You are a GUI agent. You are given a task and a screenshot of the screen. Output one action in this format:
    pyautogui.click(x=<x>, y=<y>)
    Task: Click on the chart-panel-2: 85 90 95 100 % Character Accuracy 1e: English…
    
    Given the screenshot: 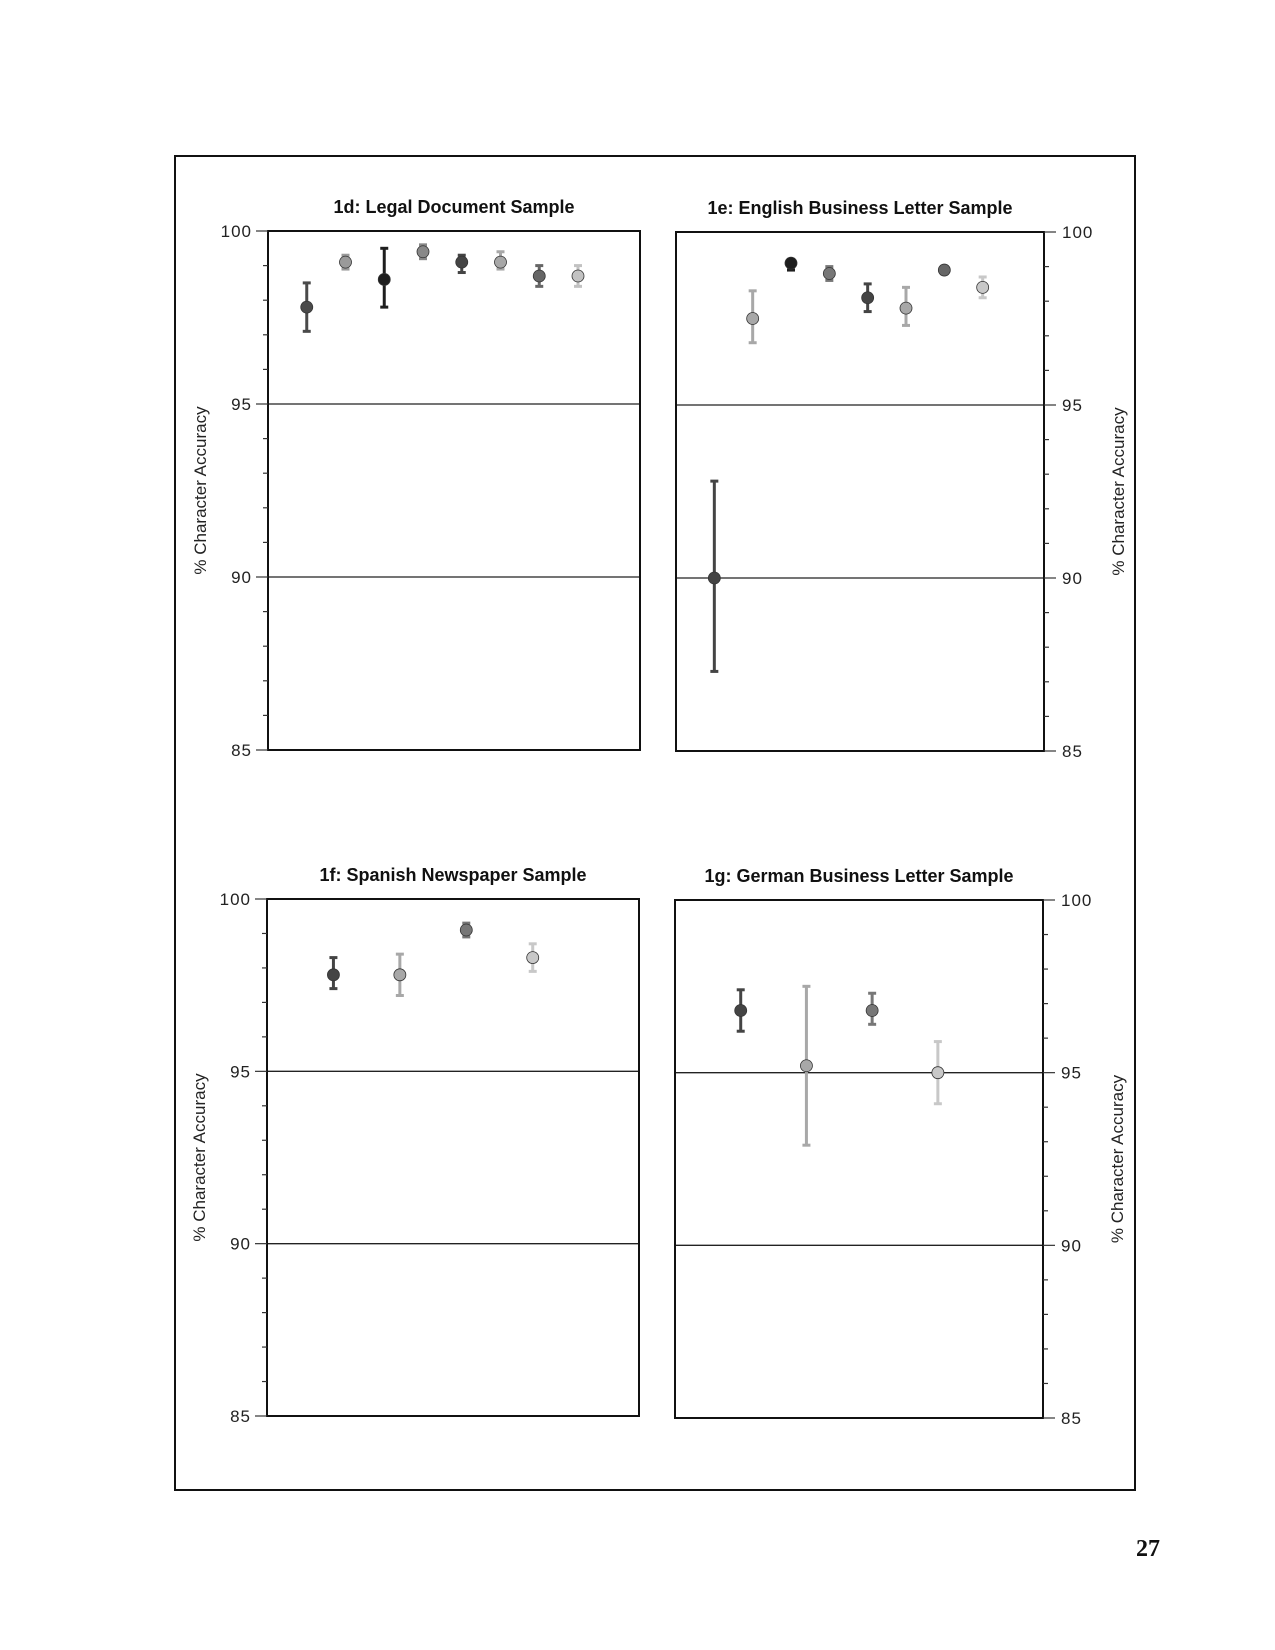 What is the action you would take?
    pyautogui.click(x=901, y=479)
    